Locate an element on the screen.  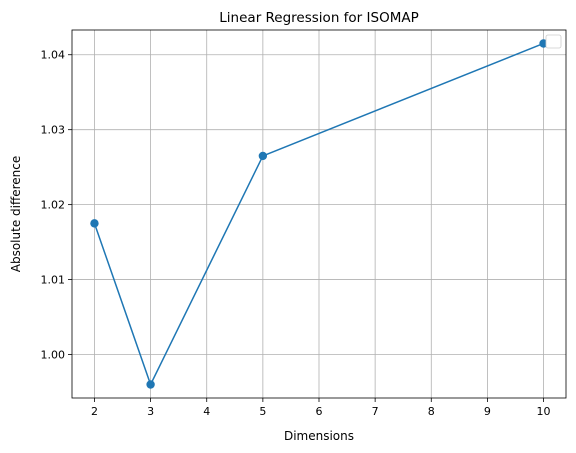
y-tick-label: 1.03 is located at coordinates (53, 130).